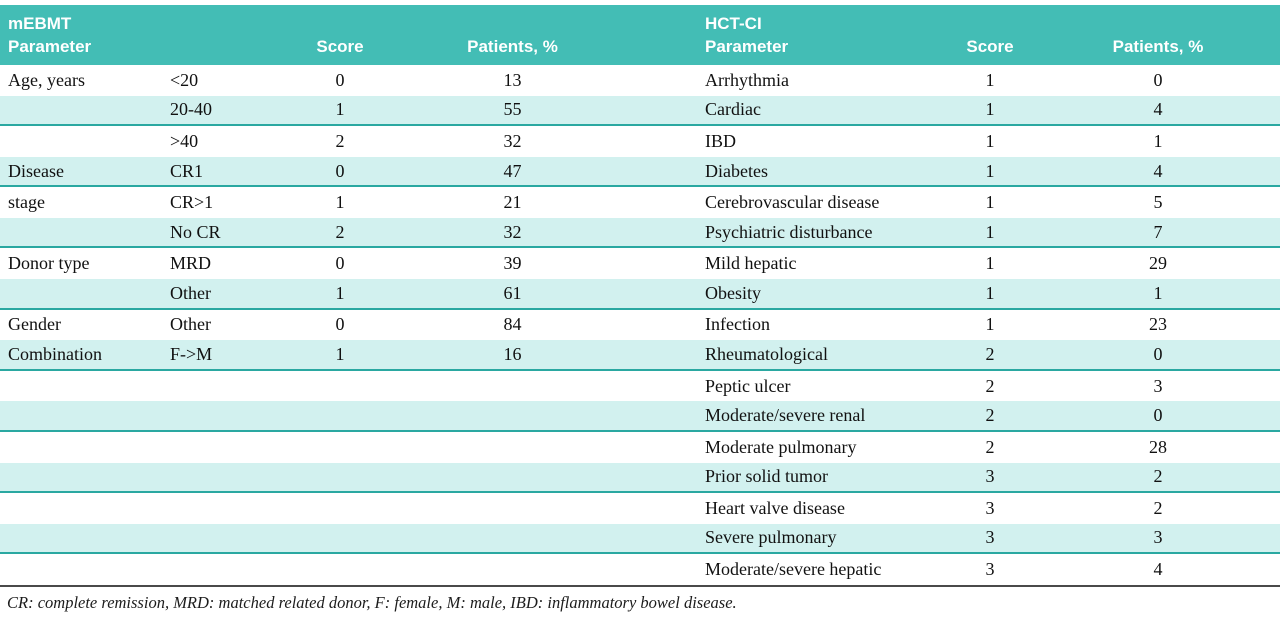  What do you see at coordinates (640, 569) in the screenshot?
I see `table-row: Moderate/severe hepatic 3 4` at bounding box center [640, 569].